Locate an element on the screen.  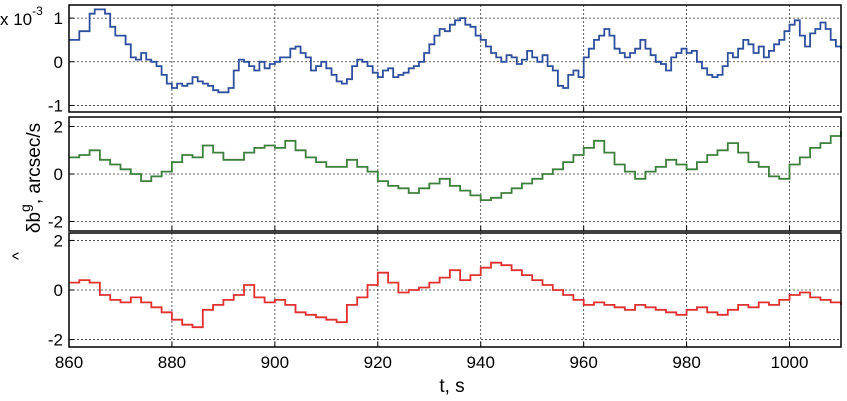
x-tick-label: 1000 is located at coordinates (790, 362).